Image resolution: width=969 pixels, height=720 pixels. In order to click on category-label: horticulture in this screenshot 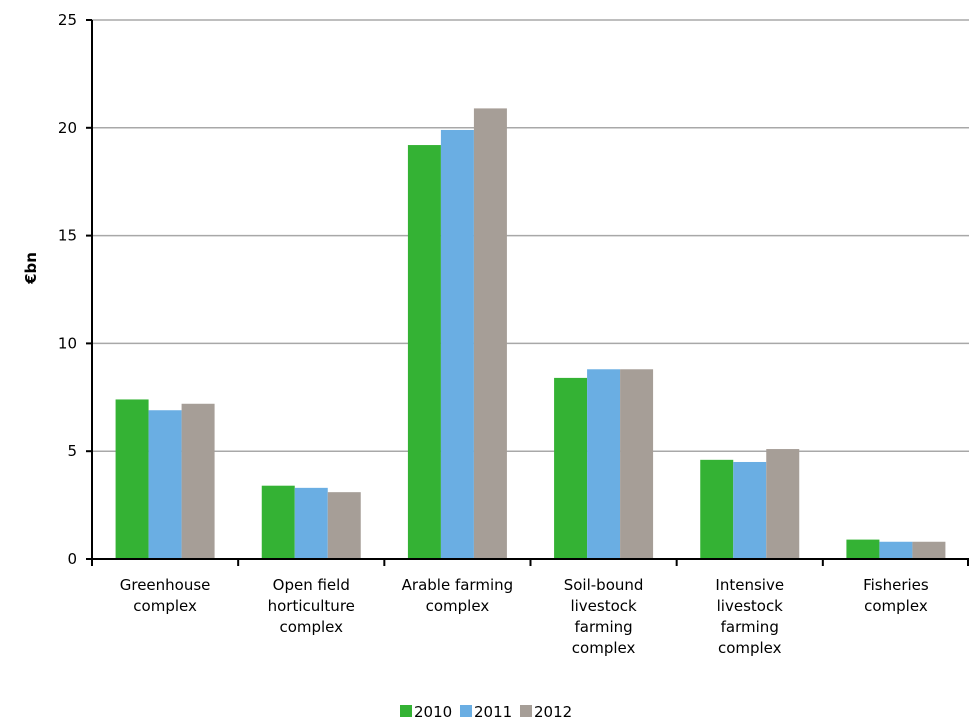, I will do `click(311, 606)`.